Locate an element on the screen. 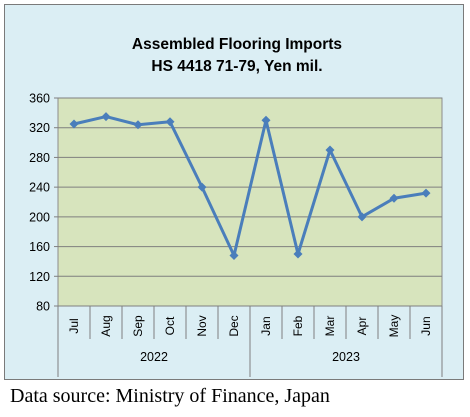 This screenshot has height=417, width=470. x-tick-label: Aug is located at coordinates (106, 325).